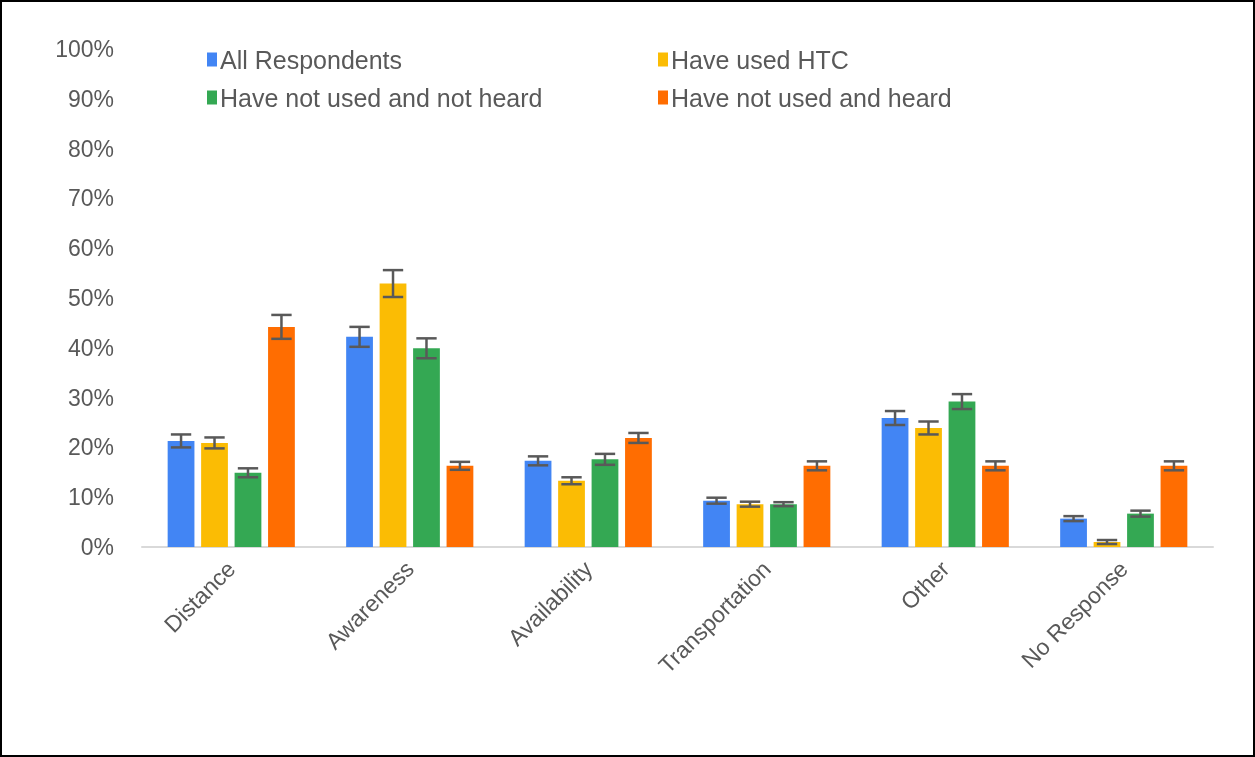 This screenshot has height=757, width=1255. What do you see at coordinates (90, 198) in the screenshot?
I see `y-tick-label: 70%` at bounding box center [90, 198].